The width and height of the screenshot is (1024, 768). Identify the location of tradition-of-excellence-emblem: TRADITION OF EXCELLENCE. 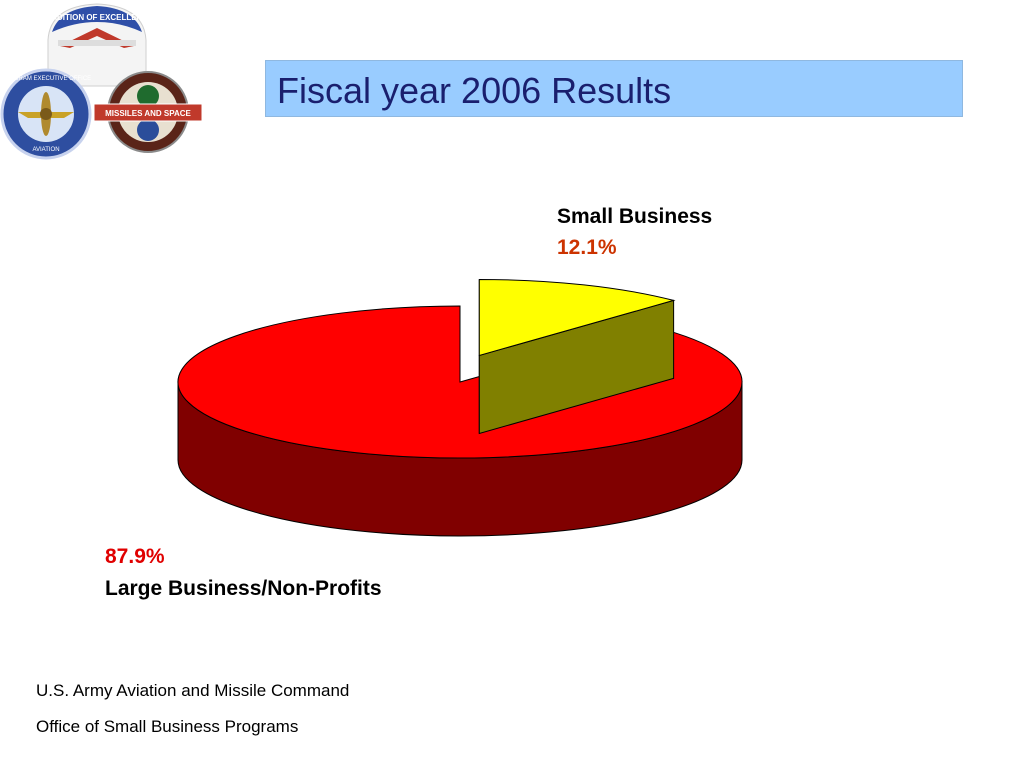
(98, 45).